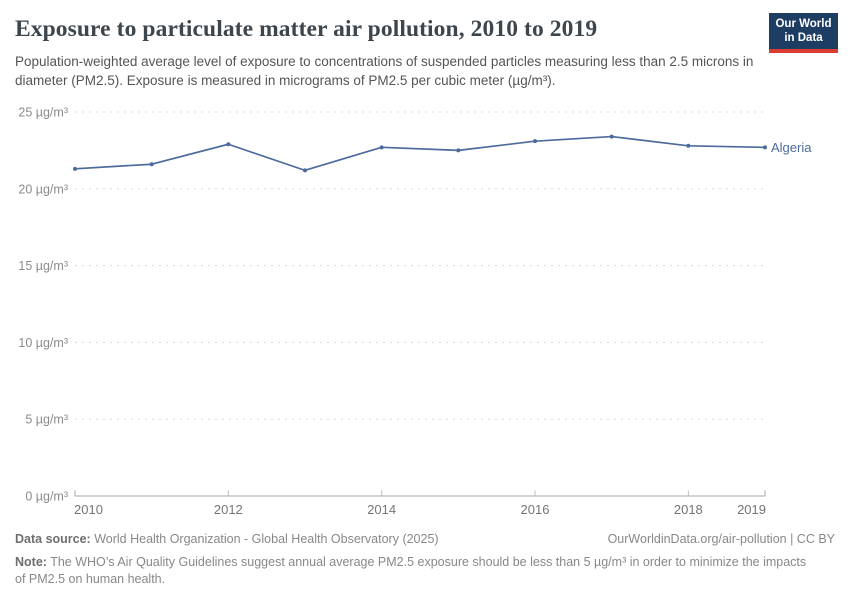 The height and width of the screenshot is (600, 850). I want to click on data-source-label: Data source:, so click(53, 539).